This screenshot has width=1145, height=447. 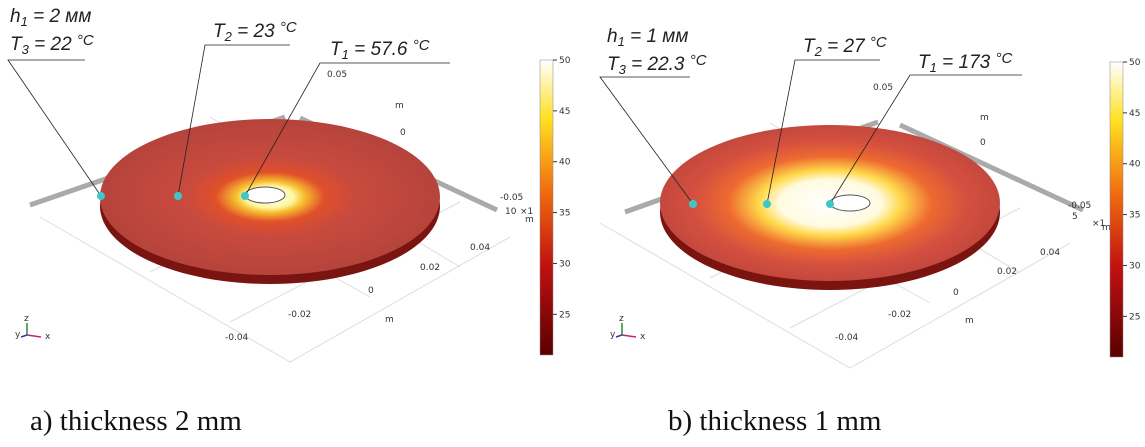 I want to click on value: = 2 мм, so click(x=60, y=16).